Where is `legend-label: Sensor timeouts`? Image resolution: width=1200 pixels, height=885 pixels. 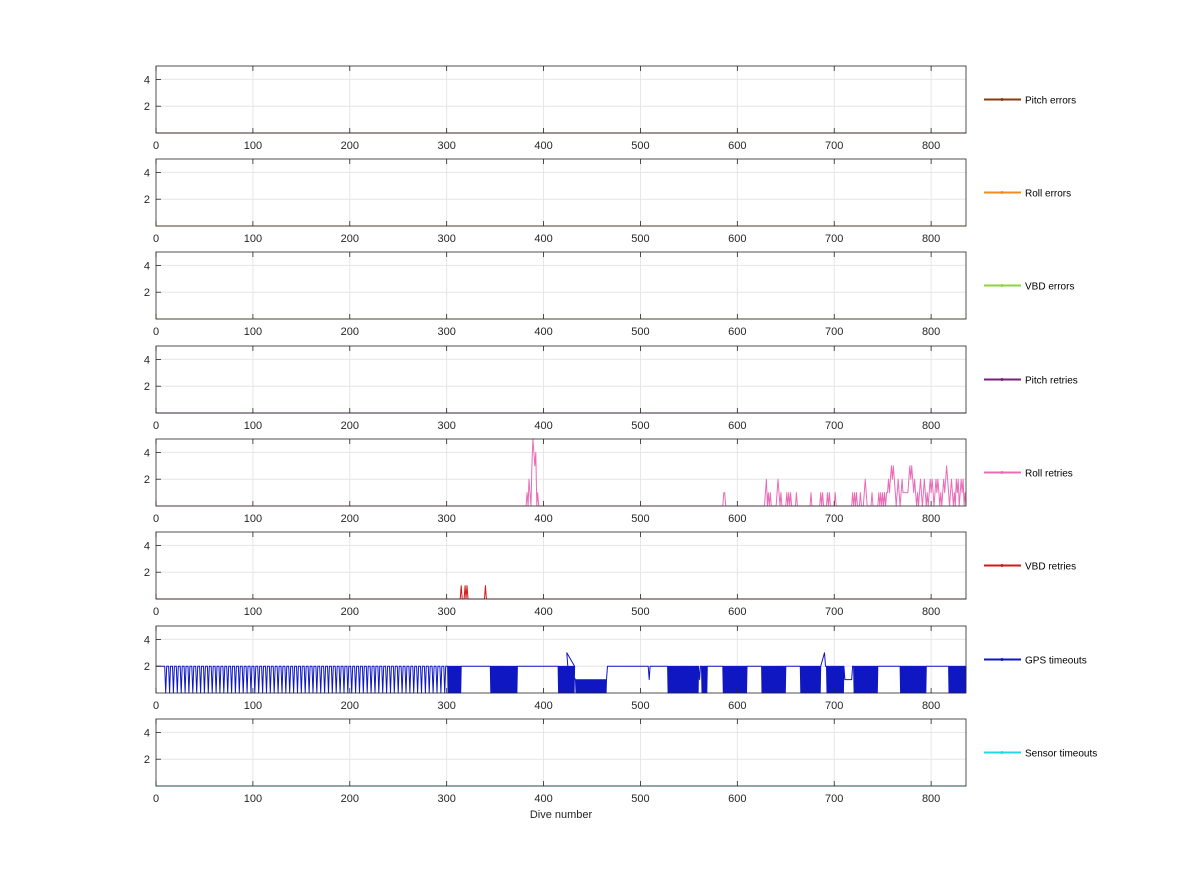
legend-label: Sensor timeouts is located at coordinates (1061, 754).